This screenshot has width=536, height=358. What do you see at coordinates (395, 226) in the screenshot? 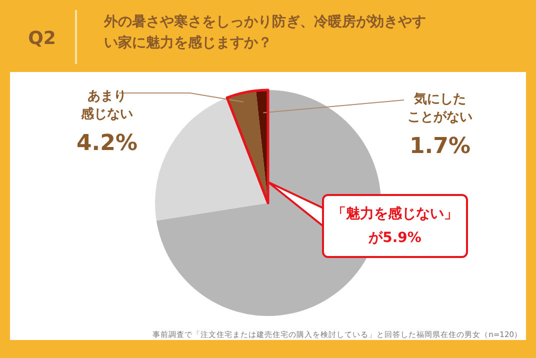
I see `text: 「魅力を感じない」が5.9%` at bounding box center [395, 226].